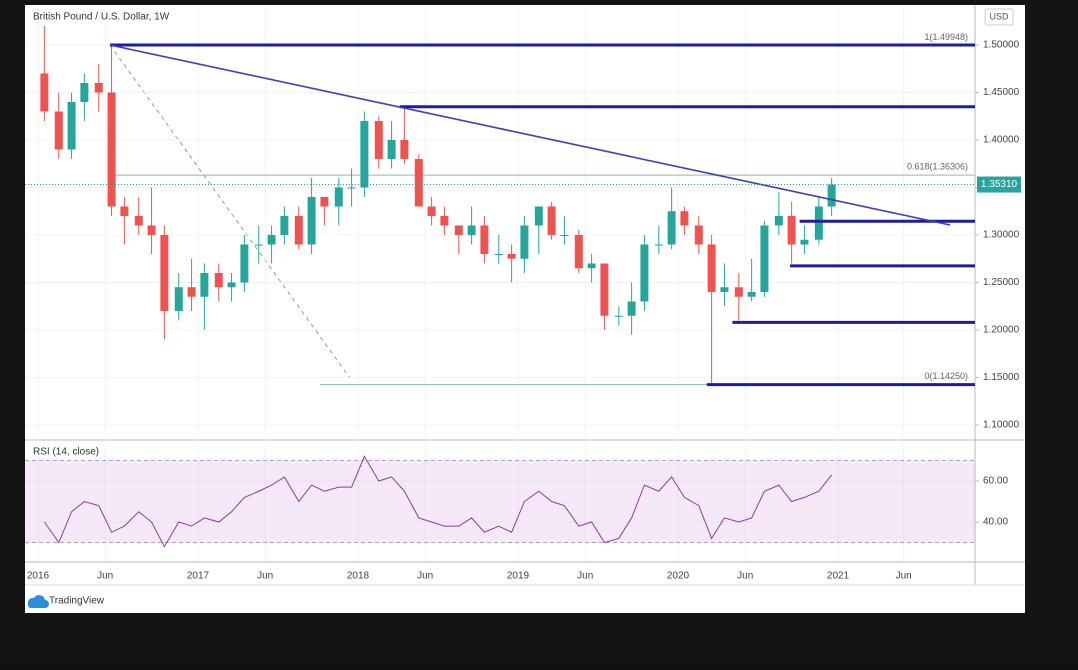 This screenshot has height=670, width=1078. Describe the element at coordinates (946, 37) in the screenshot. I see `fib-label: 1(1.49948)` at that location.